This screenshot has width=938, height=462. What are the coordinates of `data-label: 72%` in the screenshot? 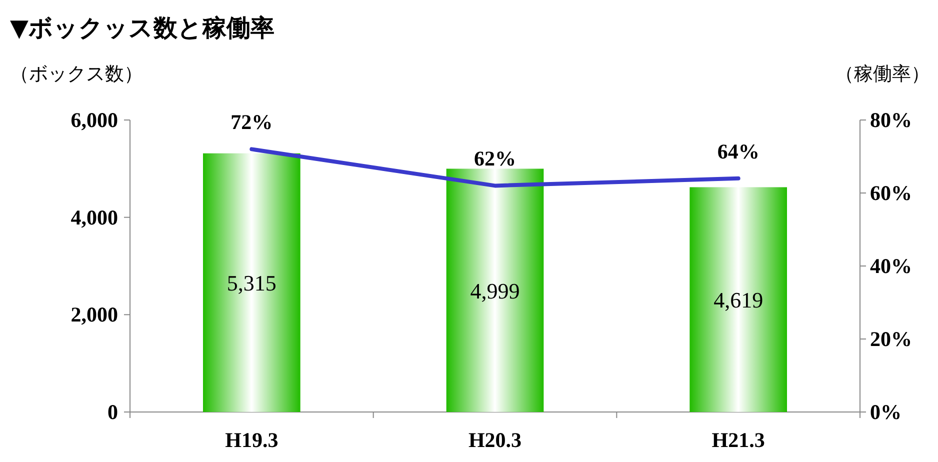 It's located at (251, 122).